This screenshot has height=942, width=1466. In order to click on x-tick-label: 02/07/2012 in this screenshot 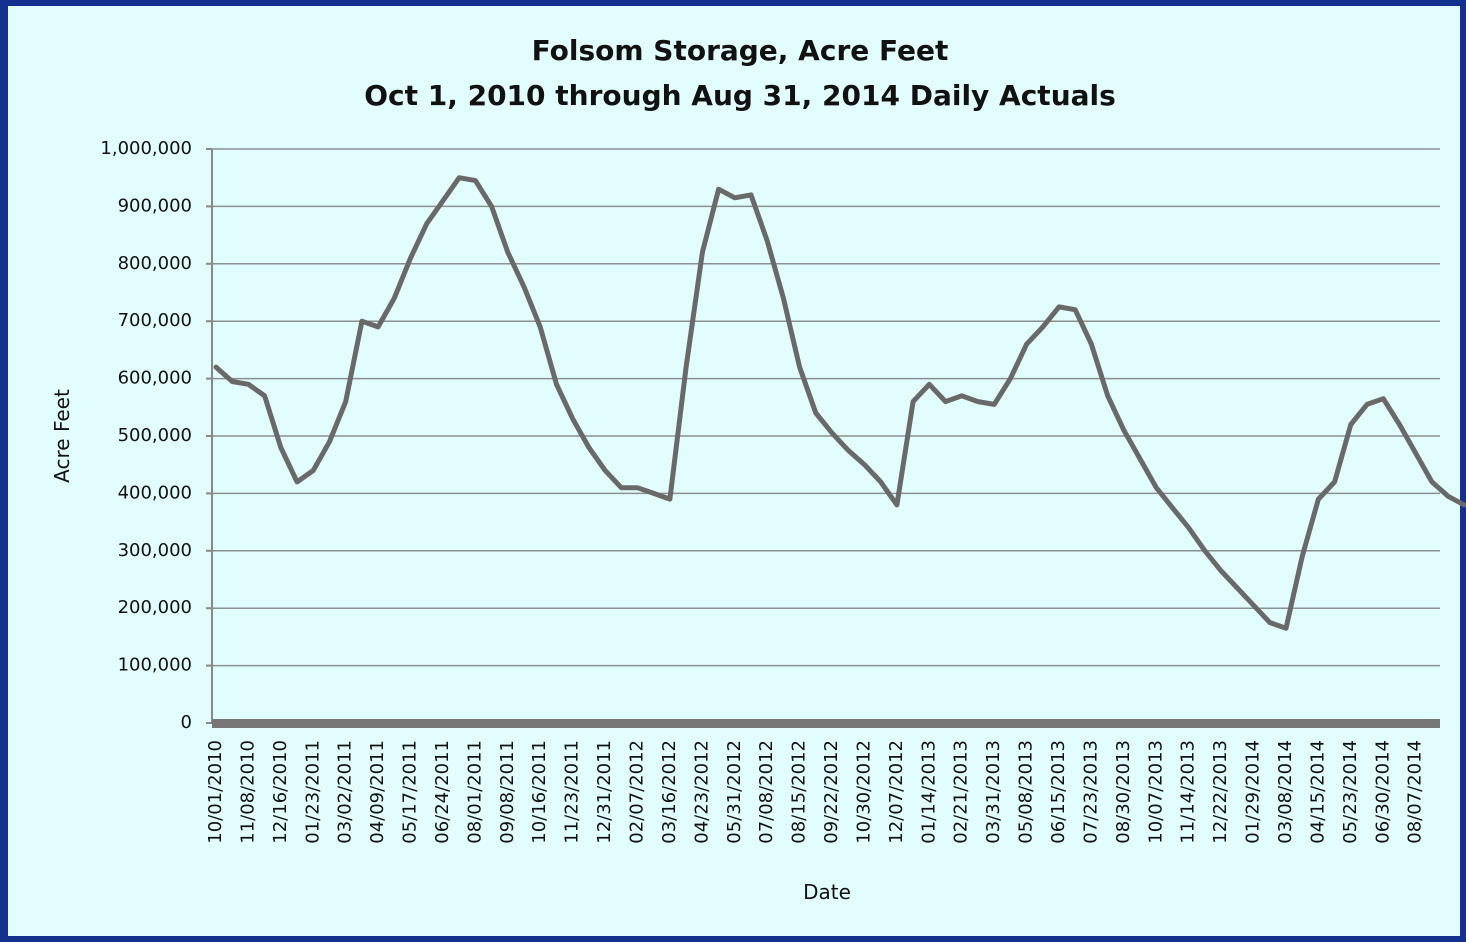, I will do `click(637, 792)`.